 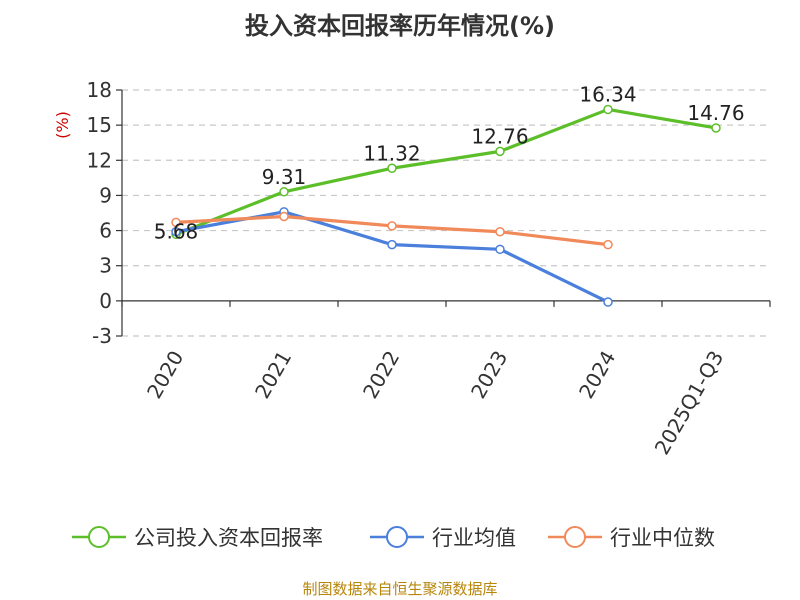 What do you see at coordinates (62, 125) in the screenshot?
I see `y-axis-unit: (%)` at bounding box center [62, 125].